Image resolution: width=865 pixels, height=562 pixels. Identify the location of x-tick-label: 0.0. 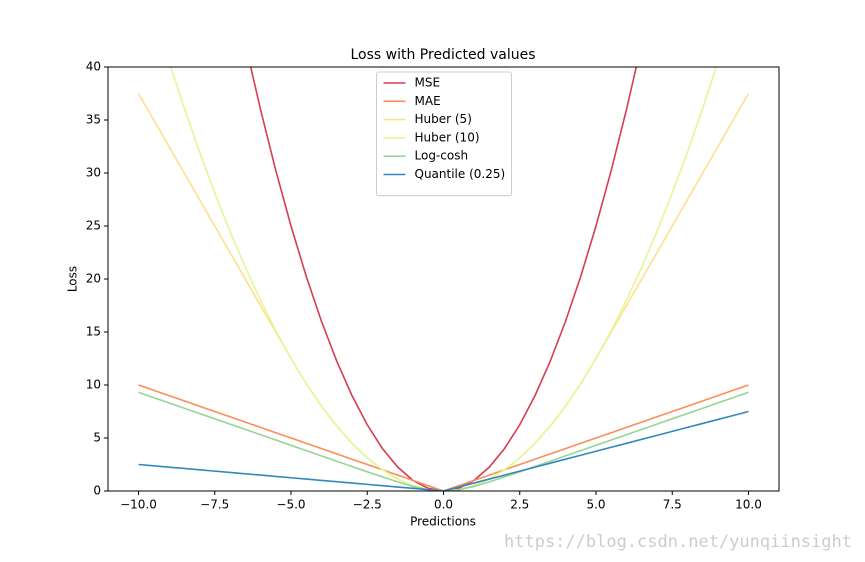
(443, 505).